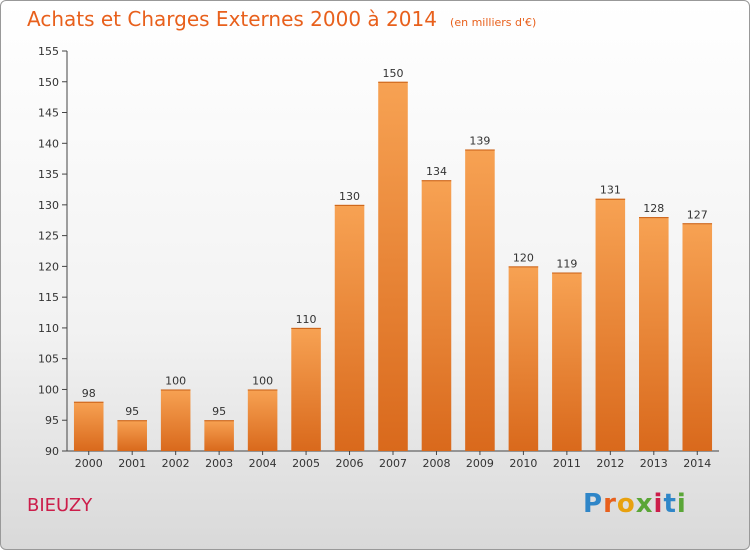  Describe the element at coordinates (610, 190) in the screenshot. I see `bar-value-label: 131` at that location.